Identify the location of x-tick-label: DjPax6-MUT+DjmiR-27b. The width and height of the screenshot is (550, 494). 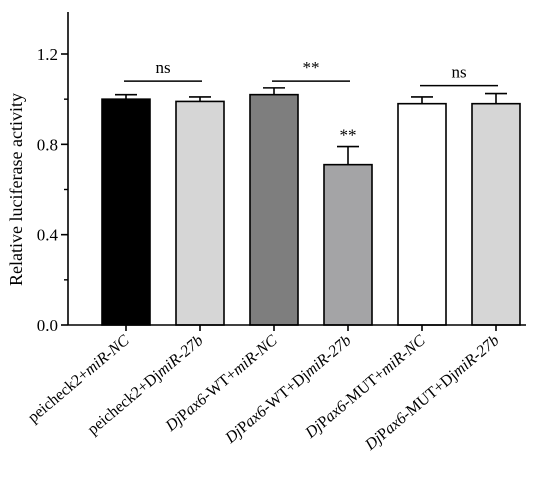
(431, 393).